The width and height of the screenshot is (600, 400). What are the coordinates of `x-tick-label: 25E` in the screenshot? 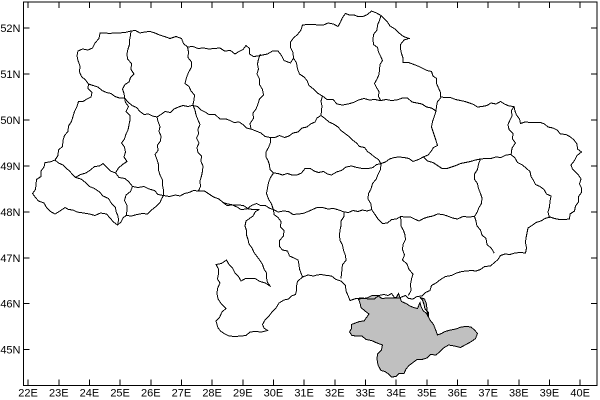 It's located at (120, 394).